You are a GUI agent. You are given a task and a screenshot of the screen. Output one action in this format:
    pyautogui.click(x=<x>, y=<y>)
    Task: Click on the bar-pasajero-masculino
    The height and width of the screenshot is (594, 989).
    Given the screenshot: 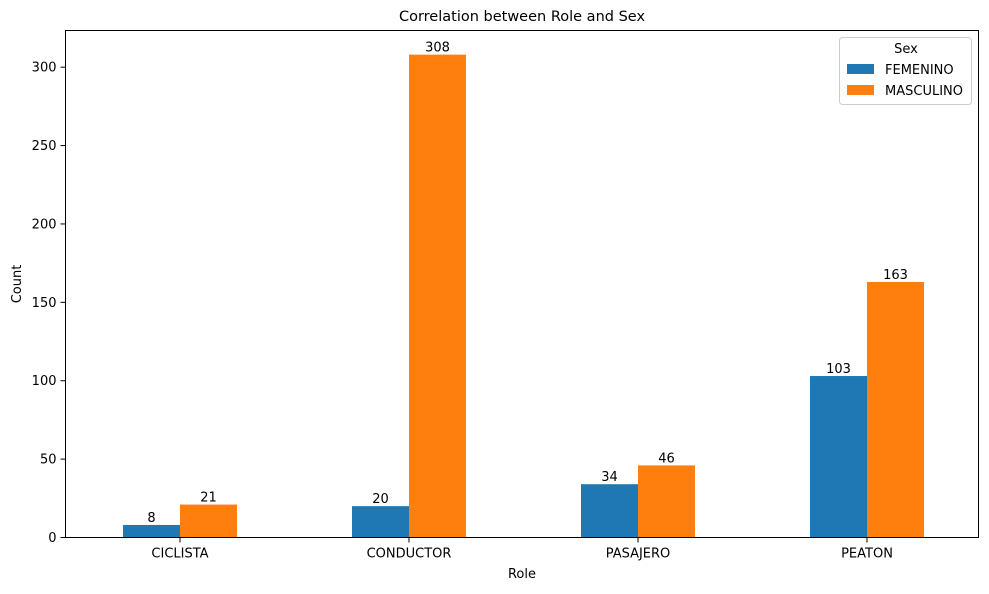 What is the action you would take?
    pyautogui.click(x=666, y=501)
    